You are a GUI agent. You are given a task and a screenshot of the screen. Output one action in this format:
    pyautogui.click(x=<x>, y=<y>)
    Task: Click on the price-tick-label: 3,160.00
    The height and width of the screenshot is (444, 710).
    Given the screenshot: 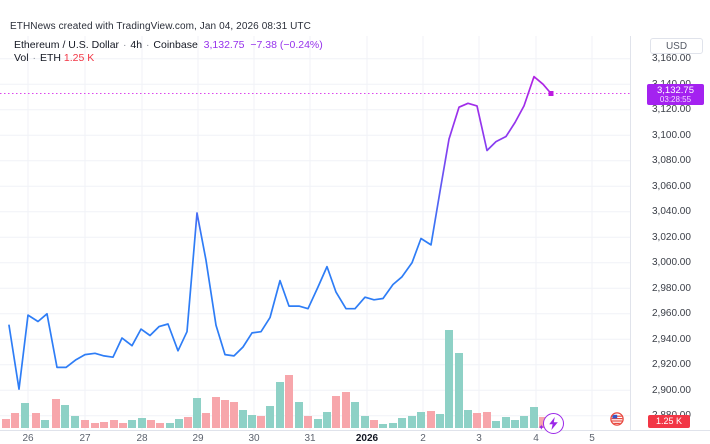 What is the action you would take?
    pyautogui.click(x=671, y=59)
    